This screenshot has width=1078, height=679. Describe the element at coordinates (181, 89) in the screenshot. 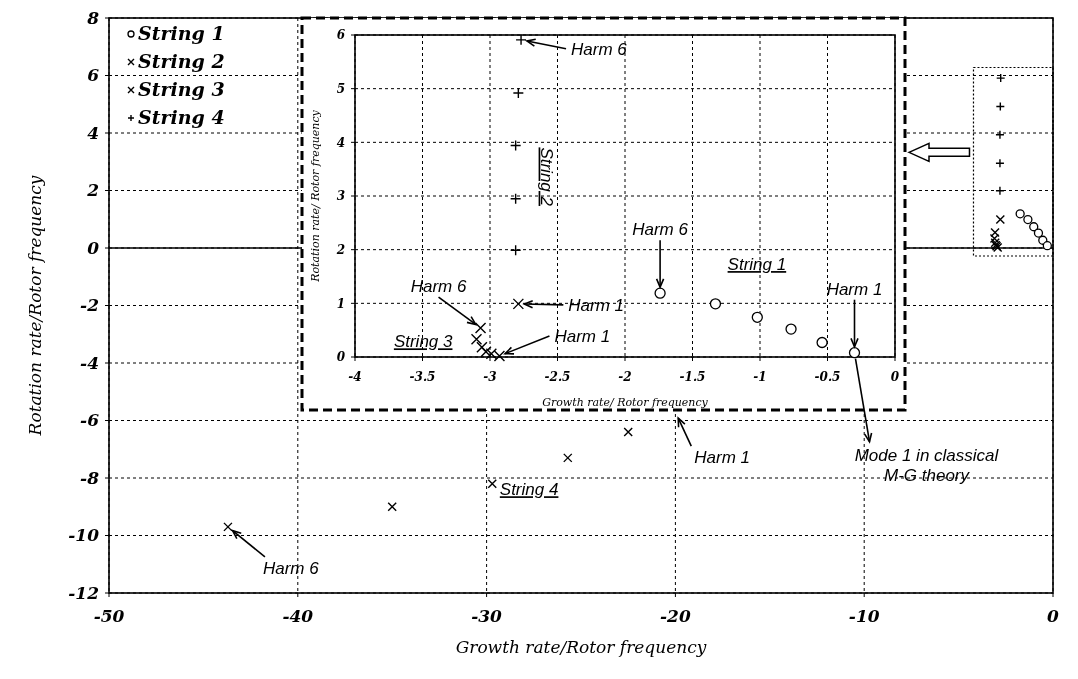

I see `legend-label: String 3` at that location.